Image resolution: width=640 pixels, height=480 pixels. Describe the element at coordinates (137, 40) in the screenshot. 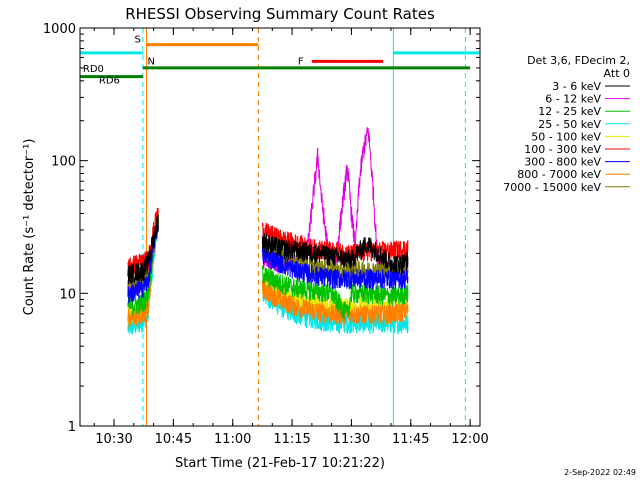

I see `interval-label: S` at that location.